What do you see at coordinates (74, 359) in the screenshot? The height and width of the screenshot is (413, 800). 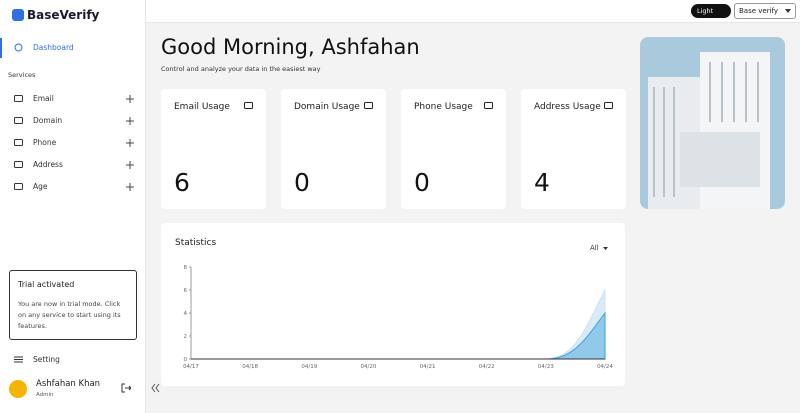 I see `nav-setting: Setting` at bounding box center [74, 359].